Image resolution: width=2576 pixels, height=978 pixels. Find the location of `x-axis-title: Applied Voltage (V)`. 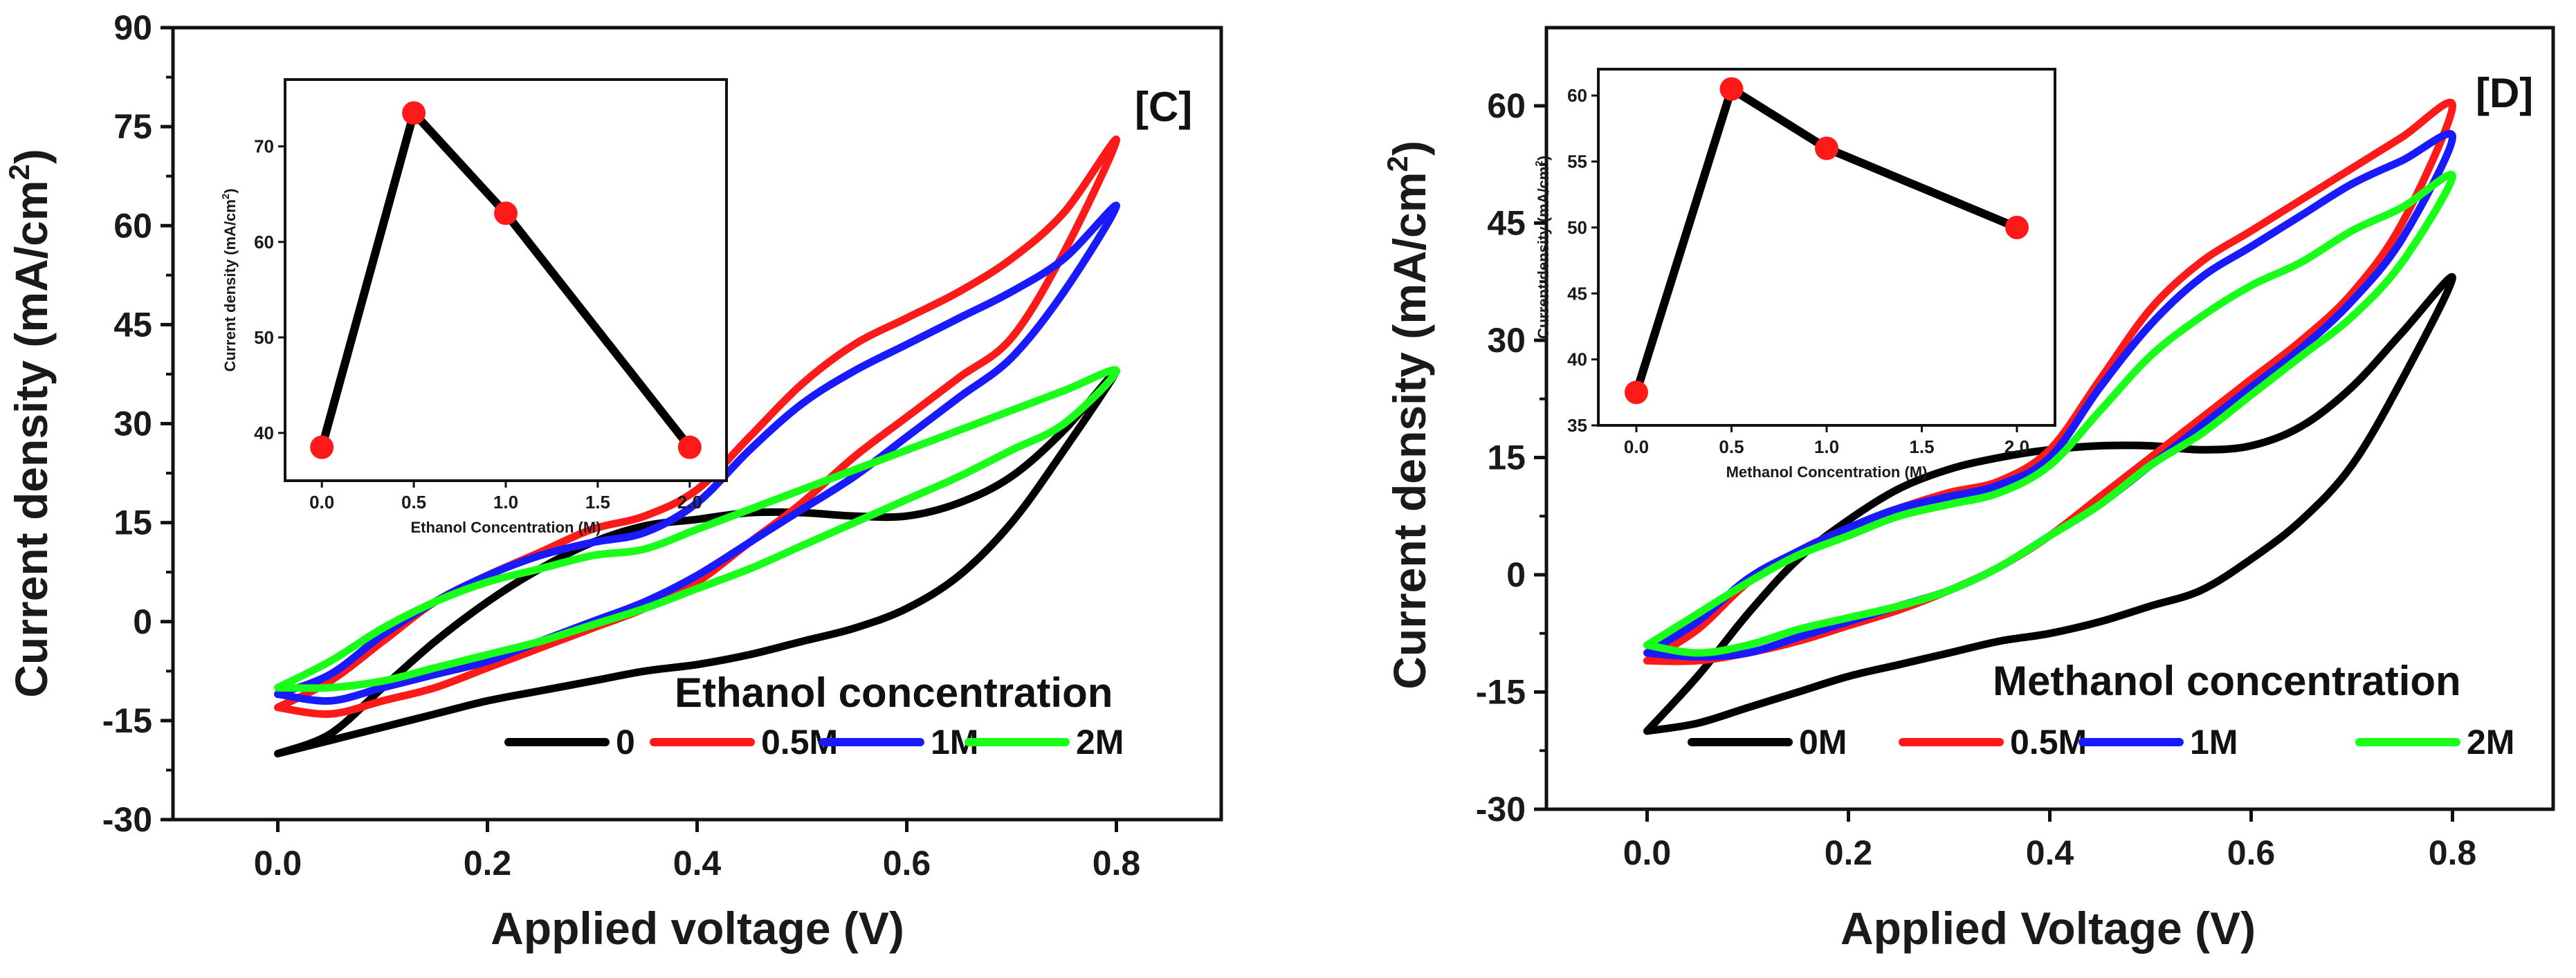

x-axis-title: Applied Voltage (V) is located at coordinates (2048, 929).